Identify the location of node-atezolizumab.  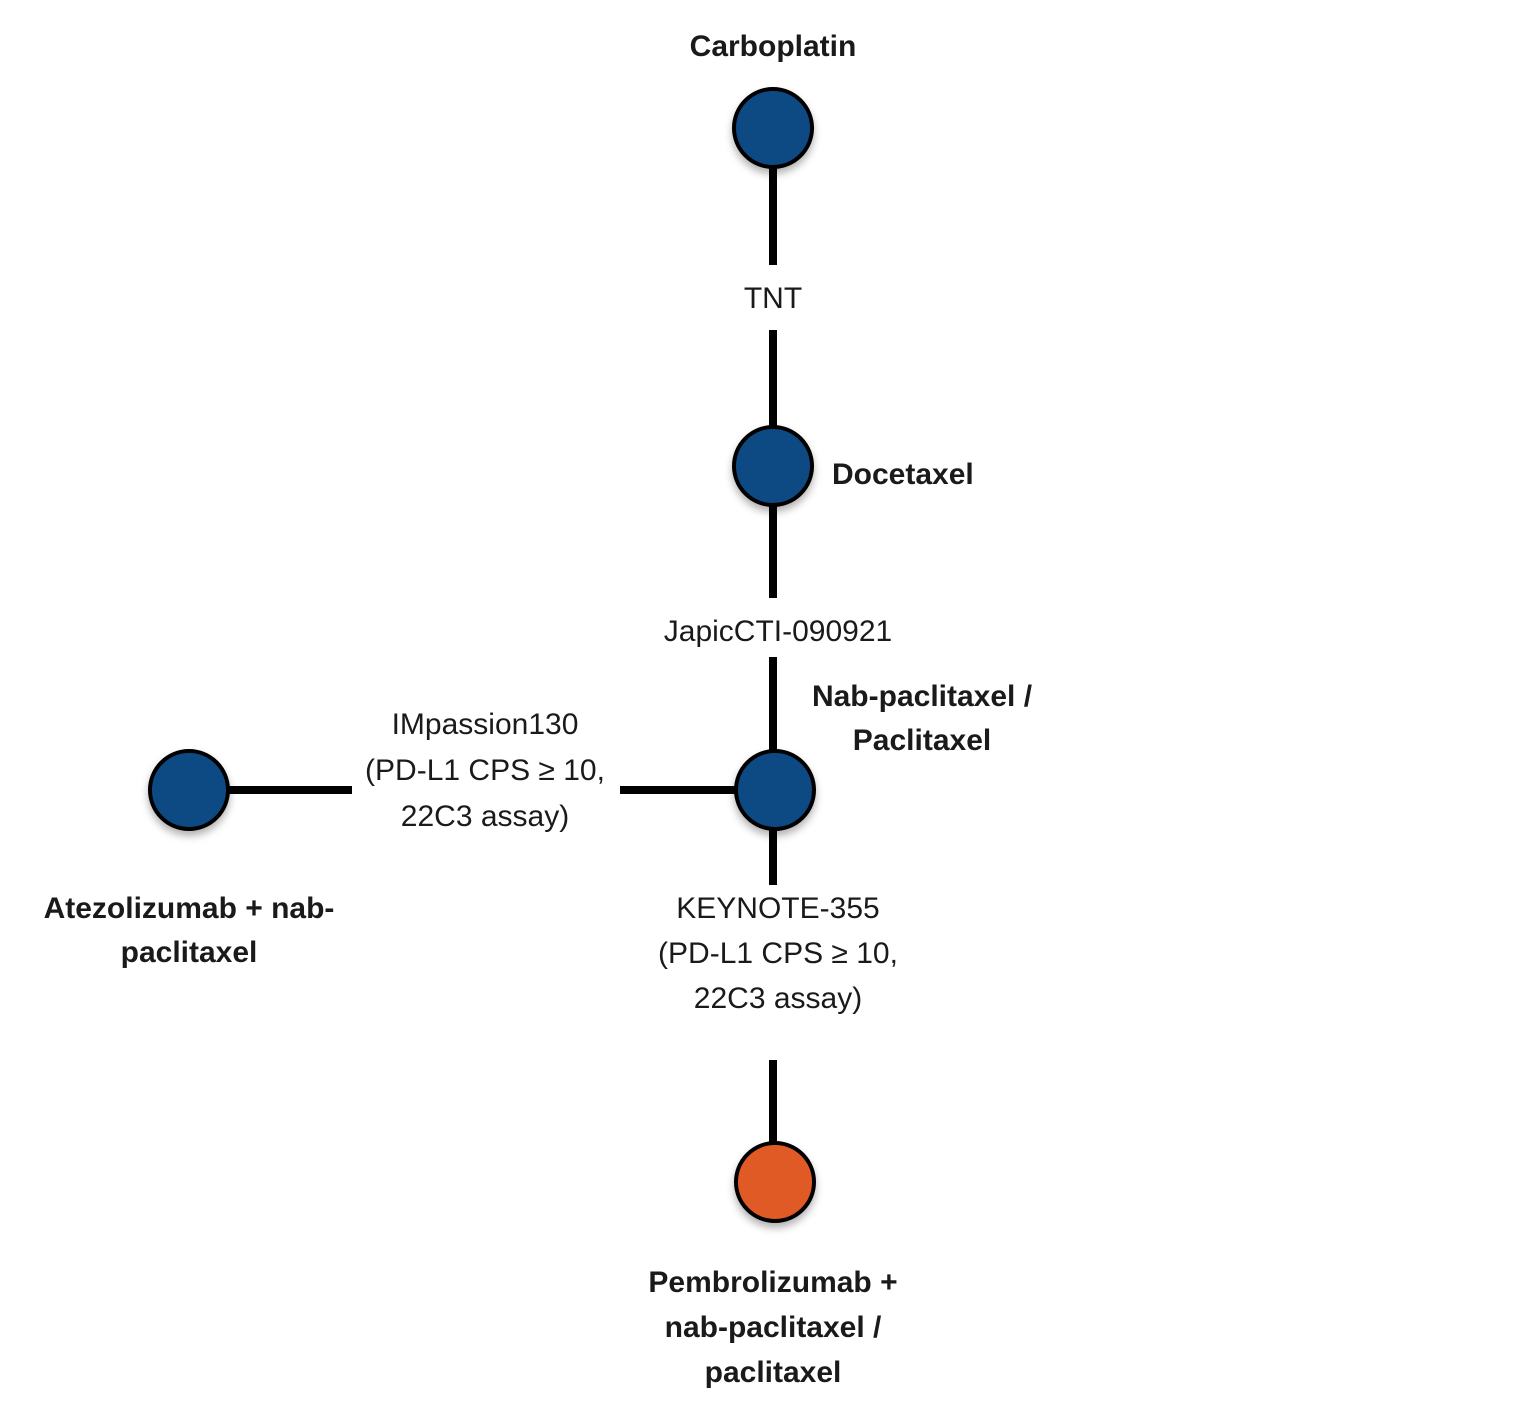
(189, 790).